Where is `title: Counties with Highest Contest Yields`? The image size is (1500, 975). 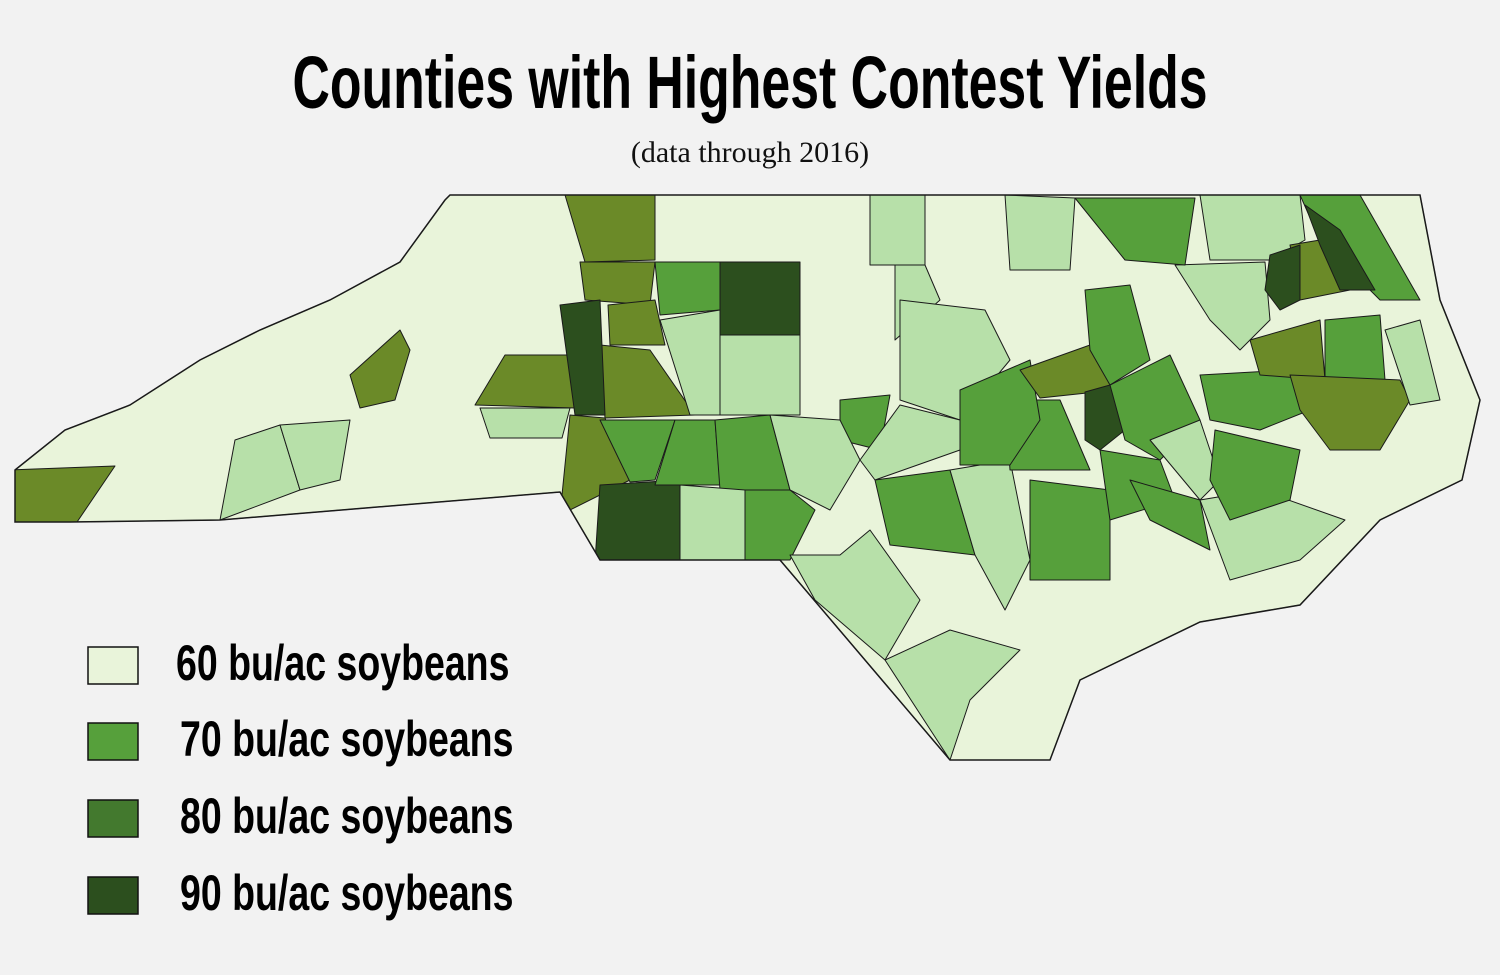
title: Counties with Highest Contest Yields is located at coordinates (749, 82).